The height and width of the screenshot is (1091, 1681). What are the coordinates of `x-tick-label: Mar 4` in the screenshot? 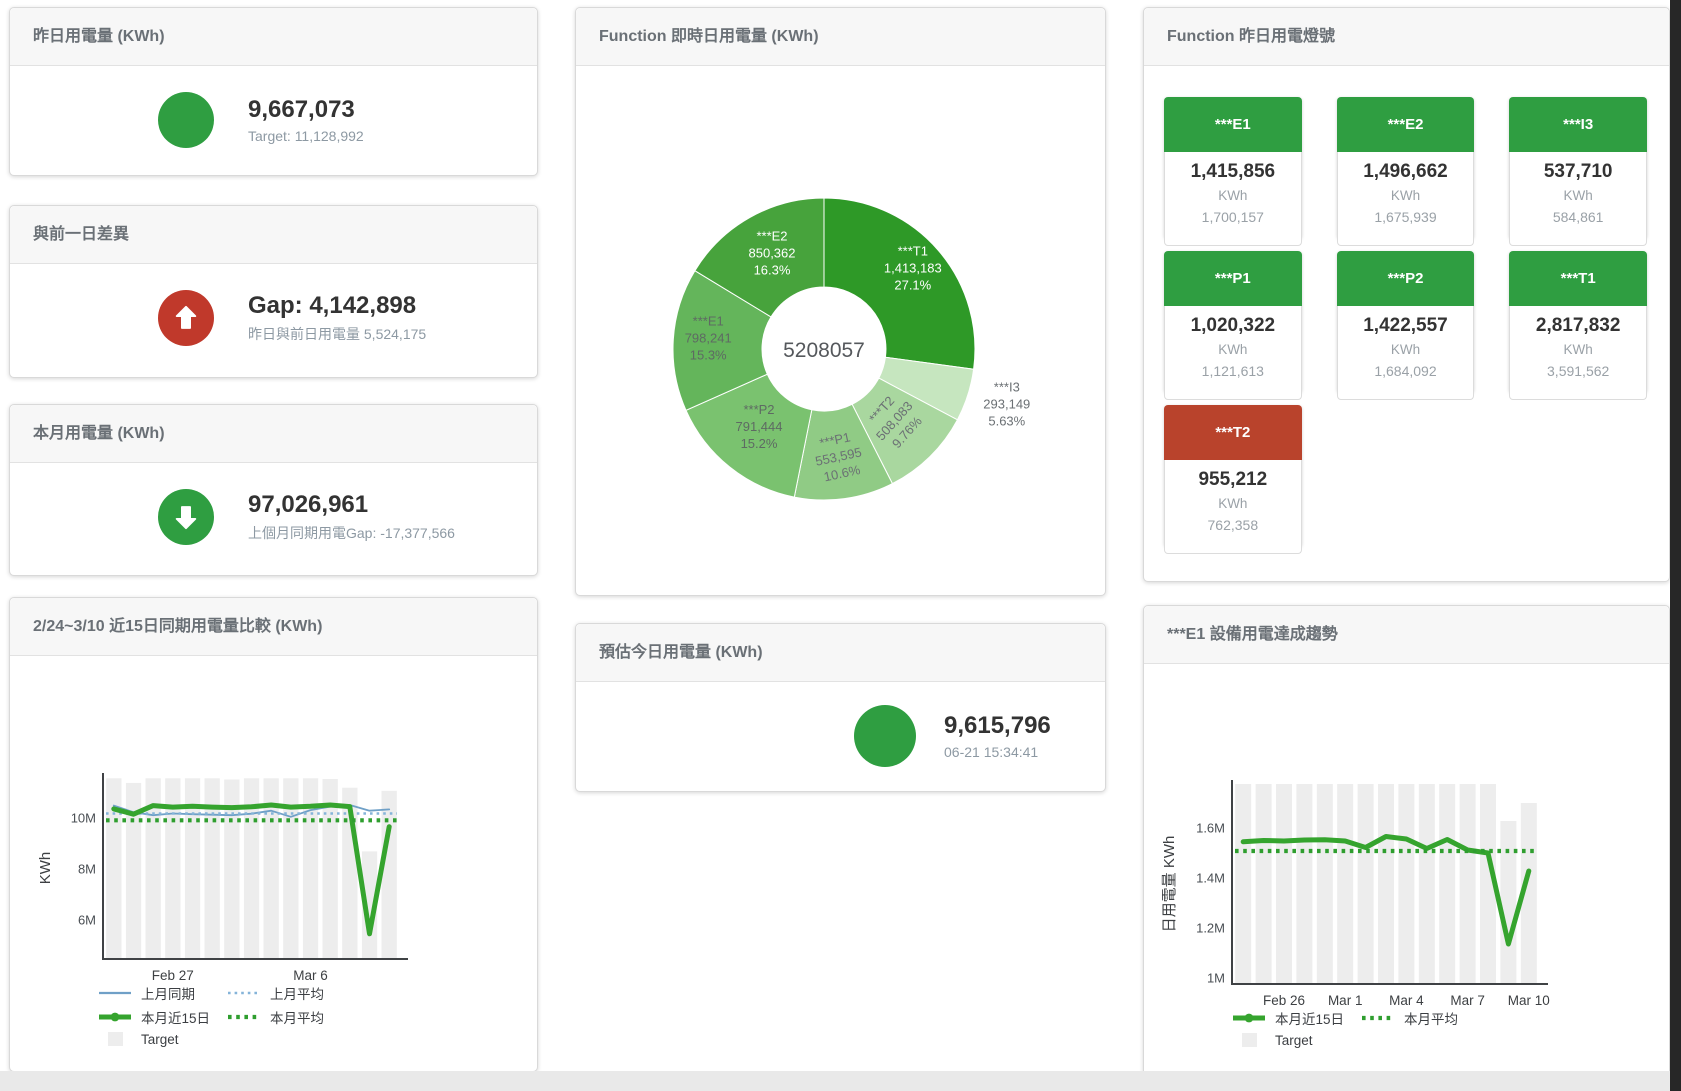 It's located at (1406, 1000).